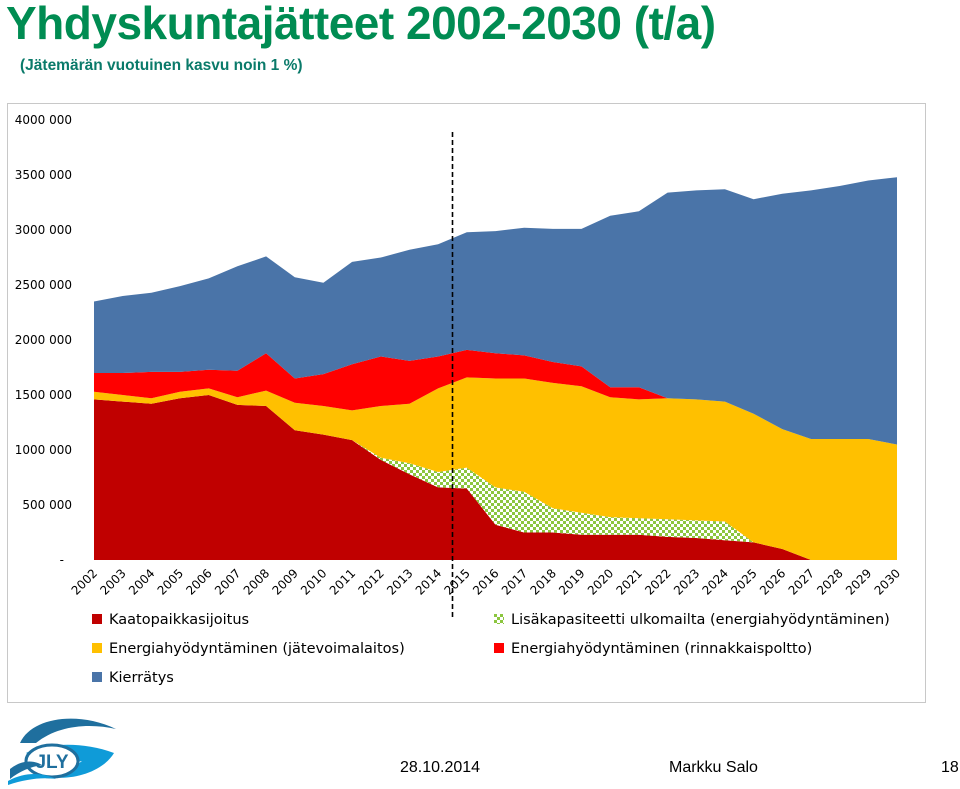 This screenshot has width=960, height=789. I want to click on x-tick-label: 2027, so click(801, 581).